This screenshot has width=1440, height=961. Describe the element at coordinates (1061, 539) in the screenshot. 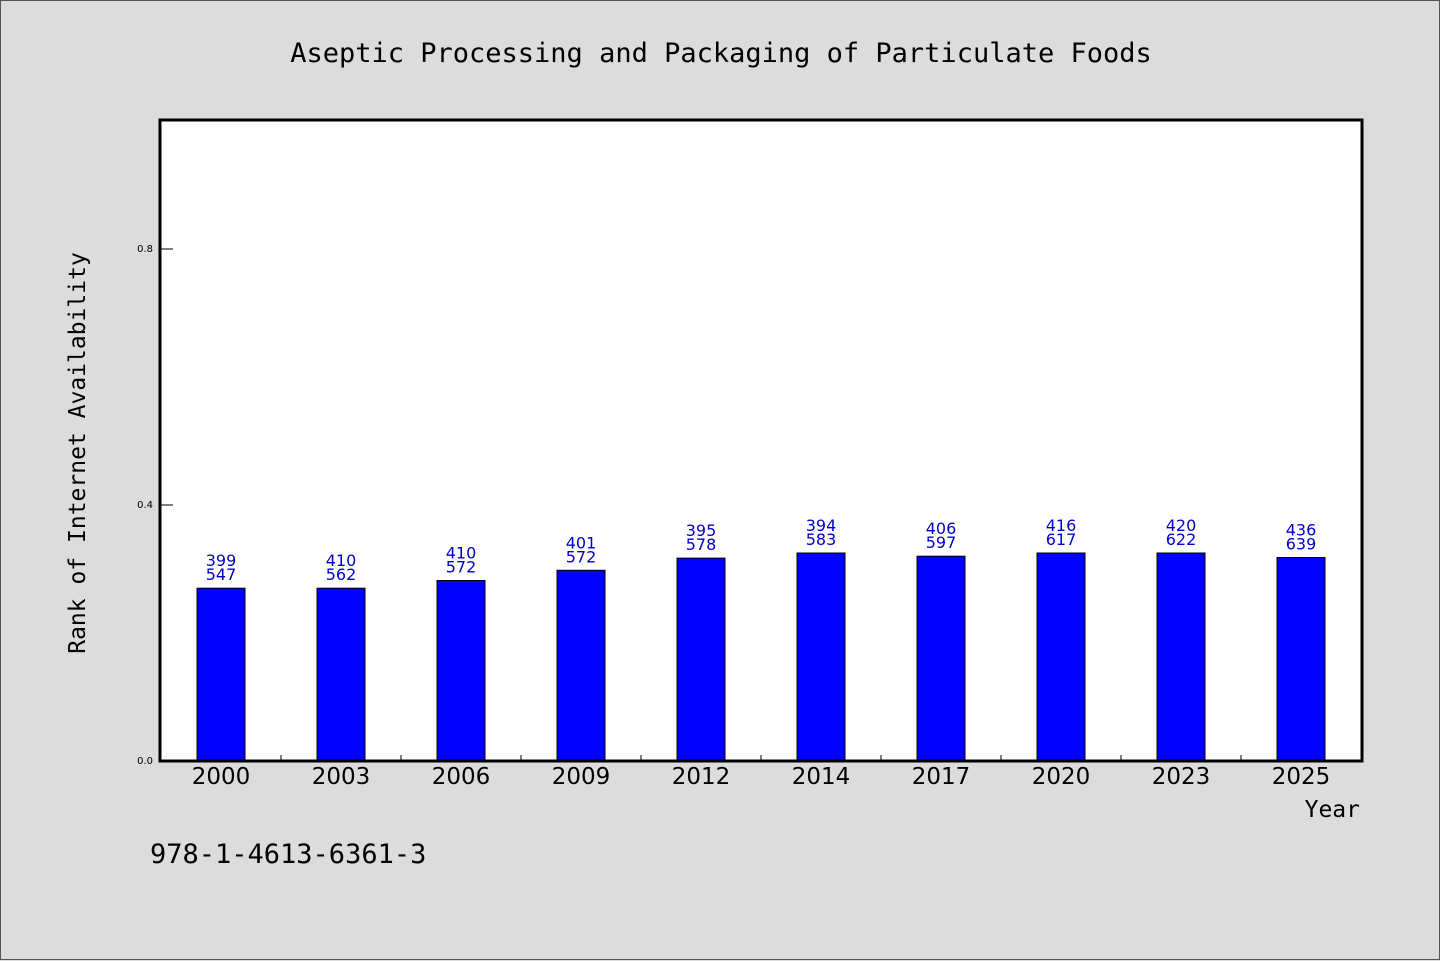

I see `bar-label-bottom-2020: 617` at that location.